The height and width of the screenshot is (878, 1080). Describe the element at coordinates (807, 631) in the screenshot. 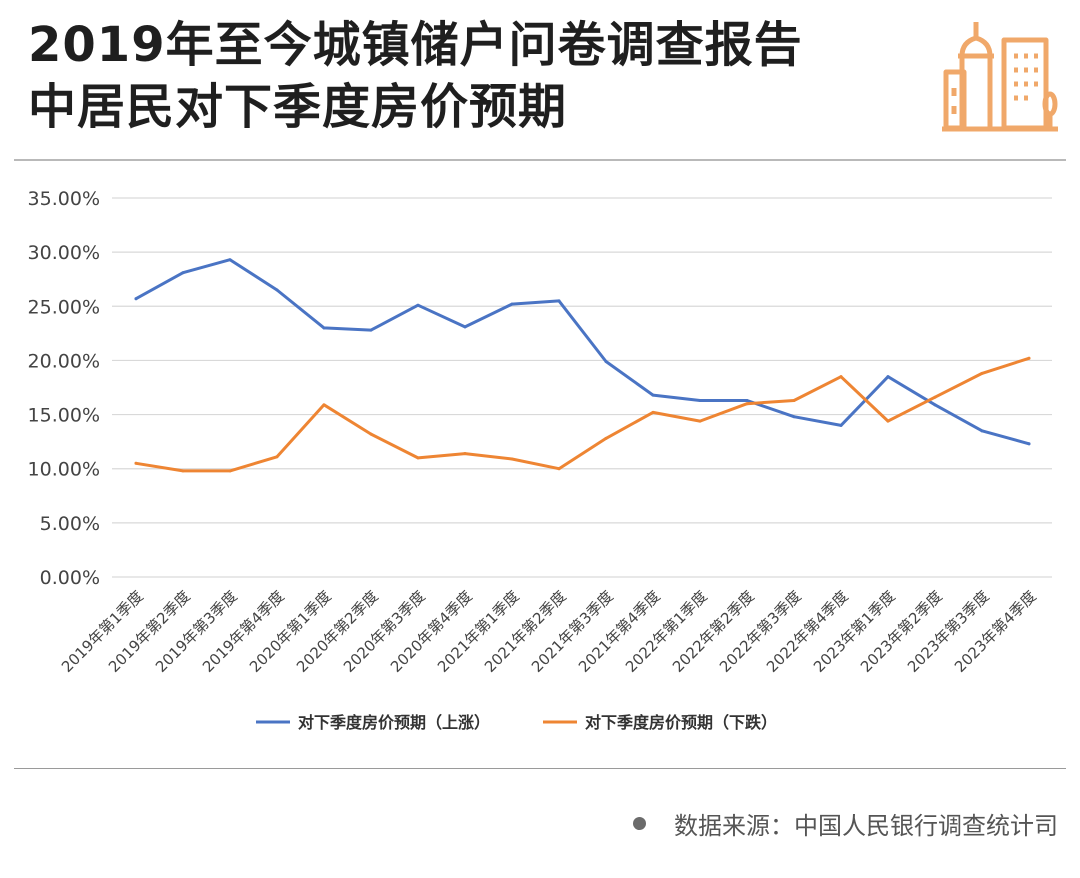

I see `x-tick-label: 2022年第4季度` at that location.